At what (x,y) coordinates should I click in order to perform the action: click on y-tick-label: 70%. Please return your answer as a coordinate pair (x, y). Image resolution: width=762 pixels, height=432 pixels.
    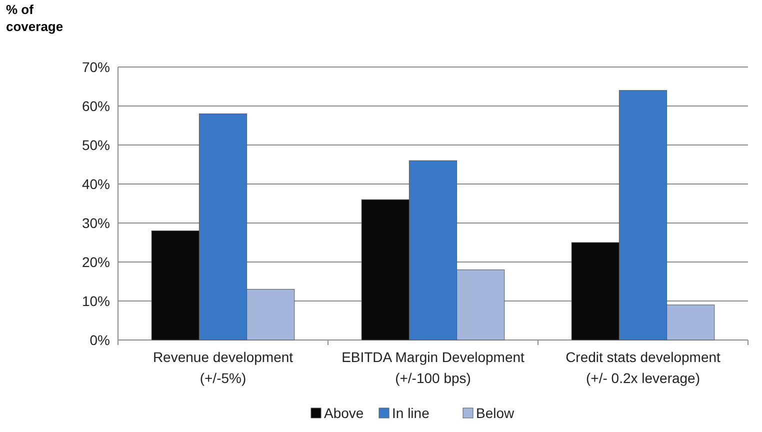
    Looking at the image, I should click on (96, 66).